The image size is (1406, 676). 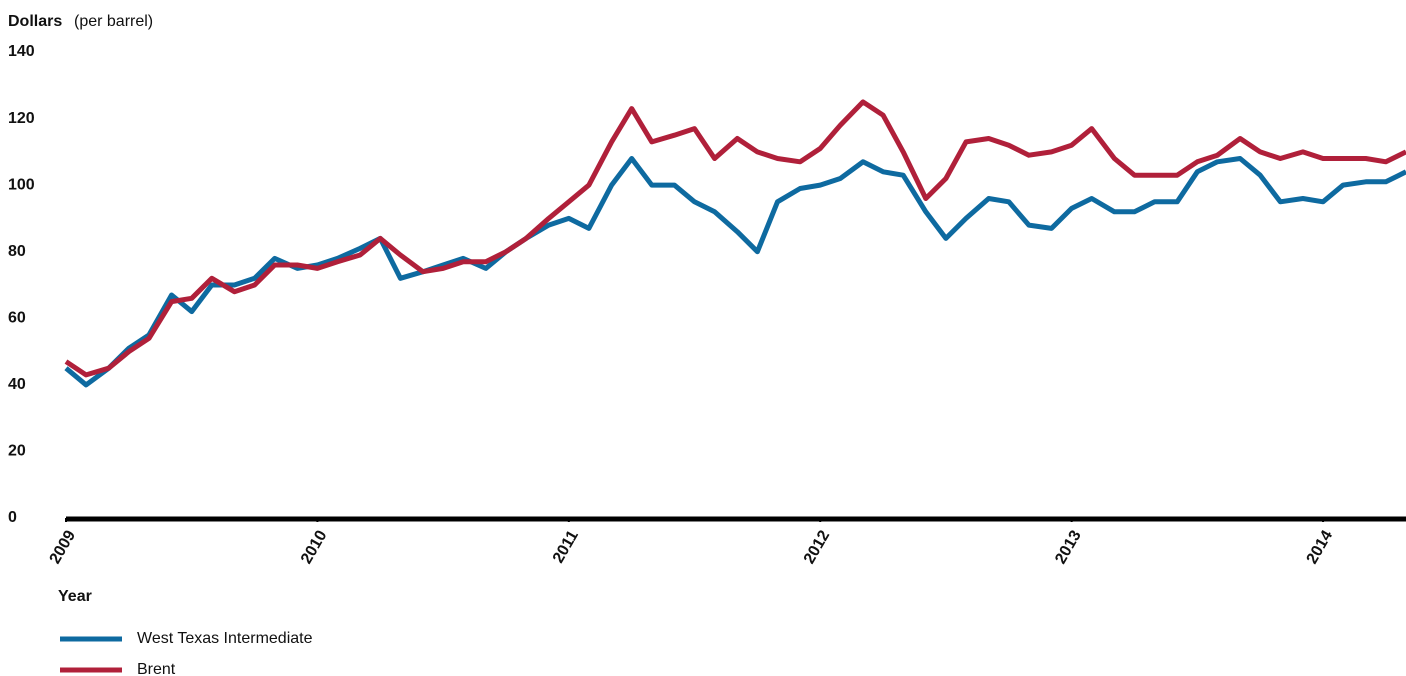 What do you see at coordinates (113, 21) in the screenshot?
I see `y-axis-unit: (per barrel)` at bounding box center [113, 21].